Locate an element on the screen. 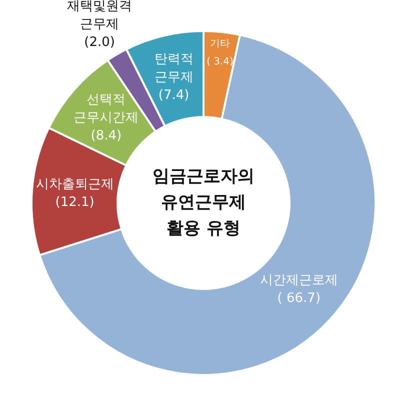 Image resolution: width=407 pixels, height=406 pixels. slice-label: 선택적 근무시간제 is located at coordinates (106, 109).